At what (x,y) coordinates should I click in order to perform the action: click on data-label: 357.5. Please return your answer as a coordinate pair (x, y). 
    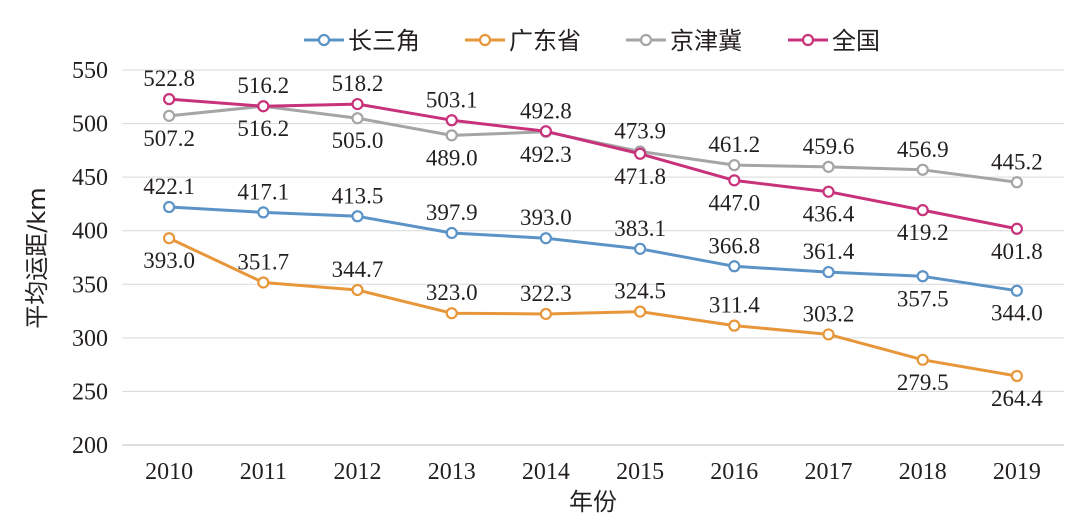
    Looking at the image, I should click on (923, 298).